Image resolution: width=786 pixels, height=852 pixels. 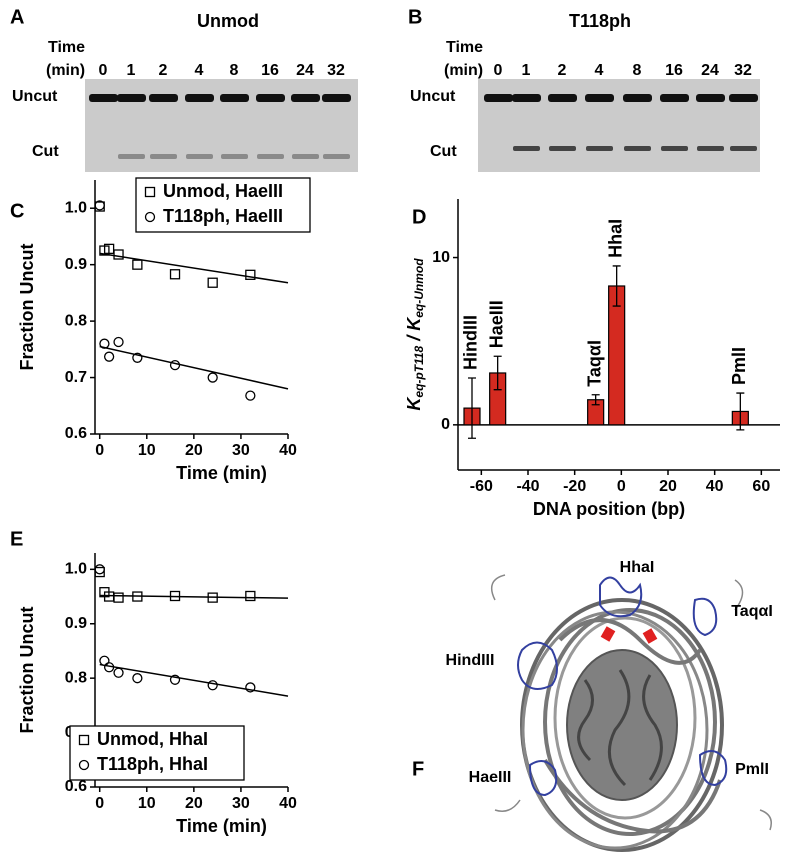 I want to click on bar-label: HhaI, so click(x=615, y=238).